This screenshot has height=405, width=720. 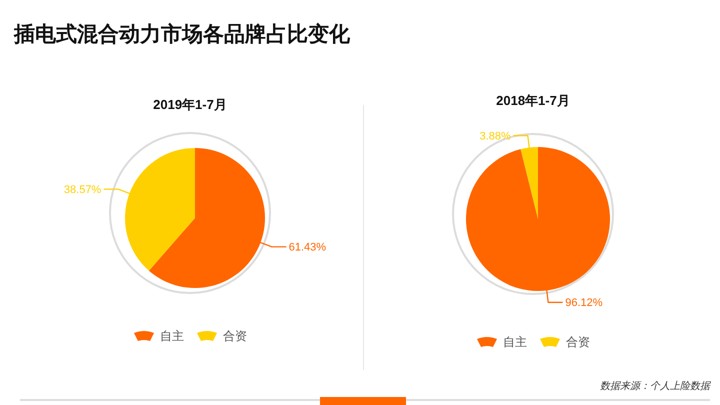 What do you see at coordinates (190, 104) in the screenshot?
I see `chart-subtitle: 2019年1-7月` at bounding box center [190, 104].